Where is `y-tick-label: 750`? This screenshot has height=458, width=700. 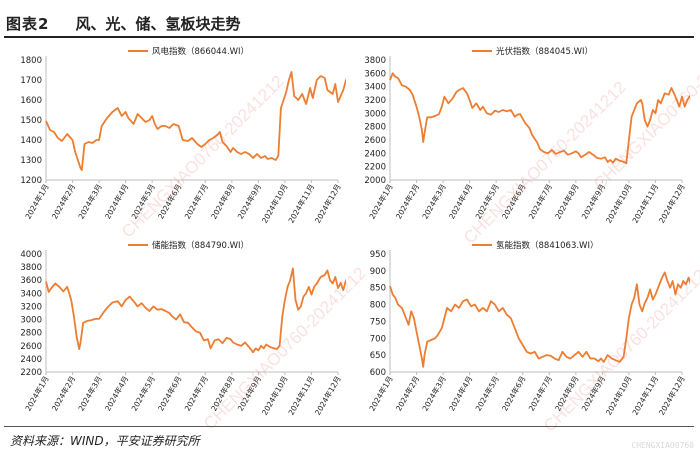
y-tick-label: 750 is located at coordinates (378, 322).